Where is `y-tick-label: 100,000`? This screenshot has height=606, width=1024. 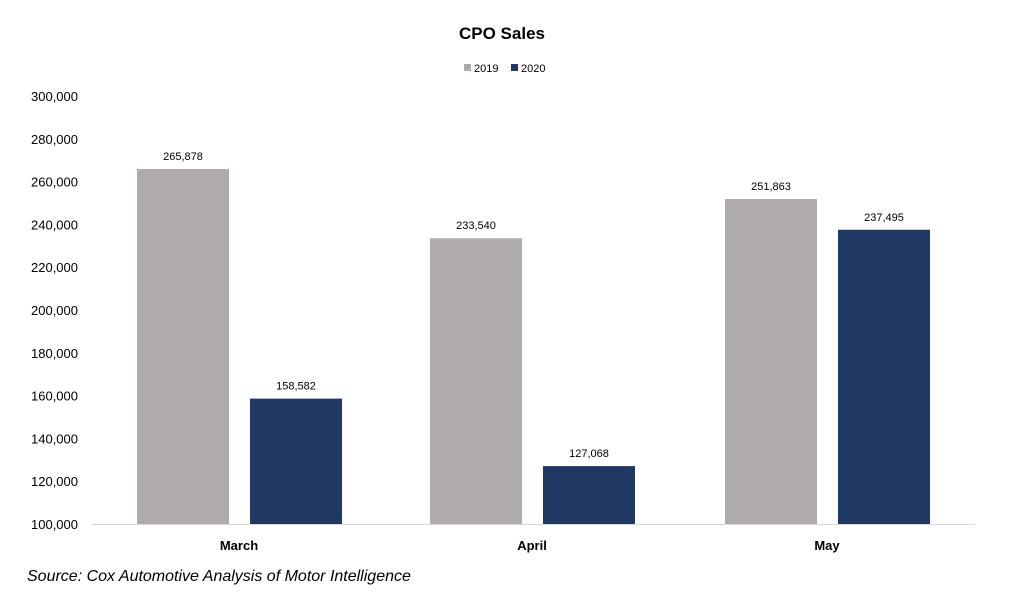 y-tick-label: 100,000 is located at coordinates (54, 524).